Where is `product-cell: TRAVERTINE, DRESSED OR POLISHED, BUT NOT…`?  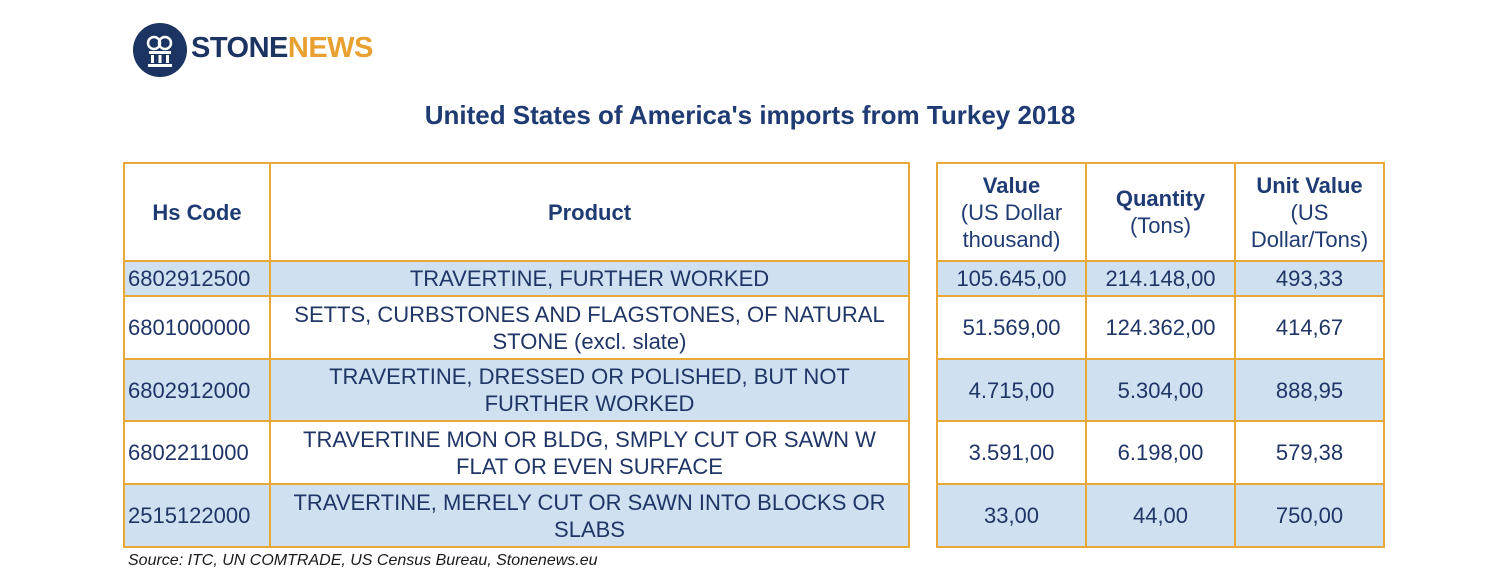 product-cell: TRAVERTINE, DRESSED OR POLISHED, BUT NOT… is located at coordinates (589, 390).